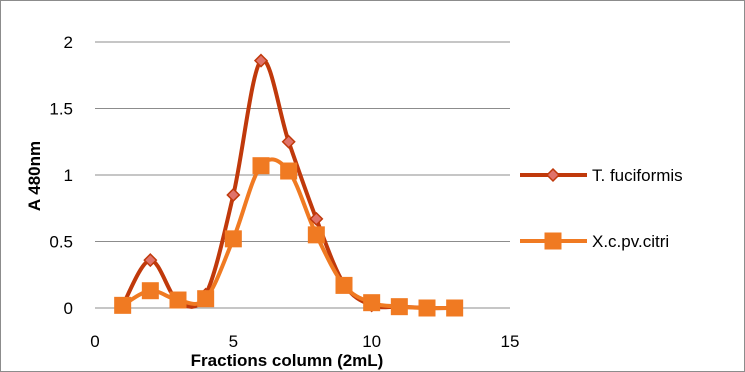 The height and width of the screenshot is (372, 745). Describe the element at coordinates (68, 42) in the screenshot. I see `y-tick-label: 2` at that location.